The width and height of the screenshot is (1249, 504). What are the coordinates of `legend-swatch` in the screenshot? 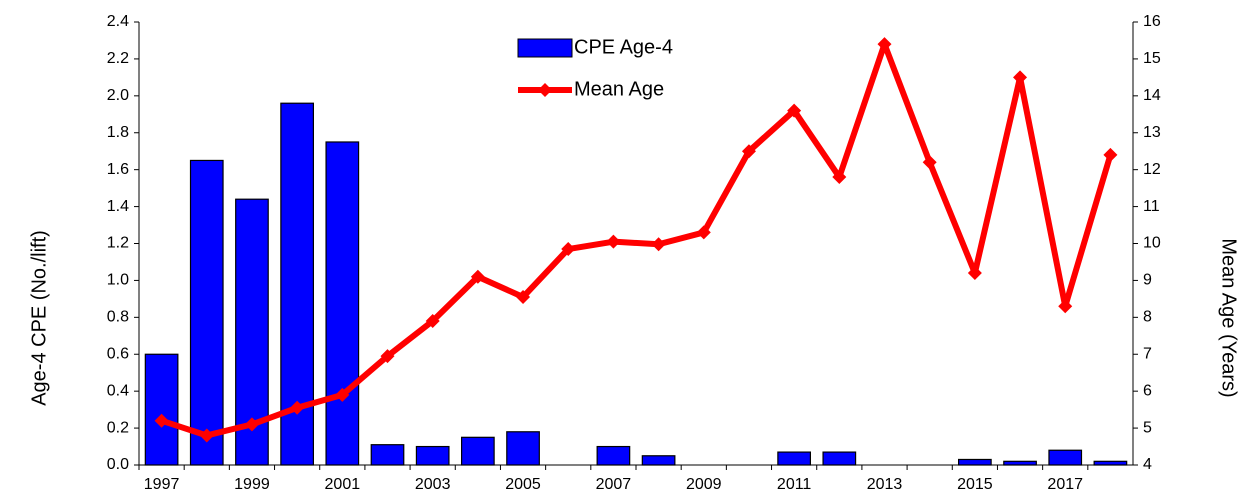 It's located at (545, 48).